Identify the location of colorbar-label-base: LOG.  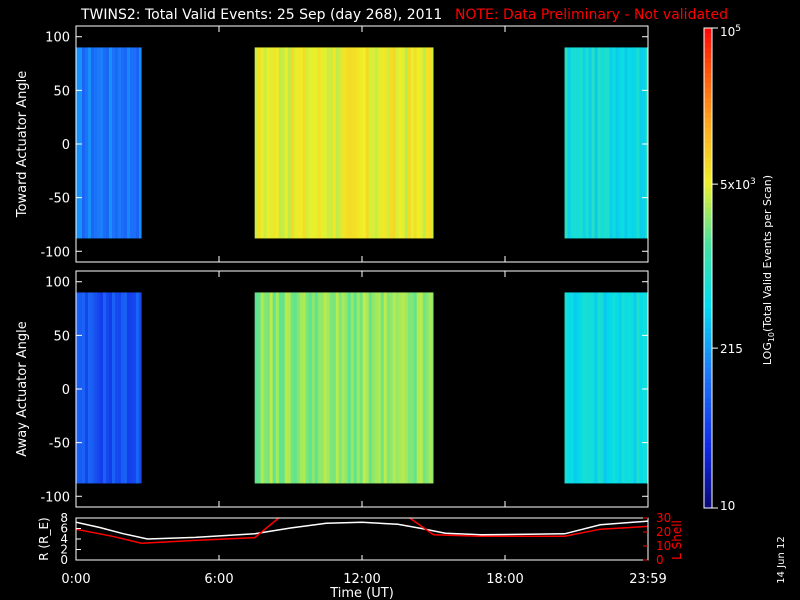
(767, 353).